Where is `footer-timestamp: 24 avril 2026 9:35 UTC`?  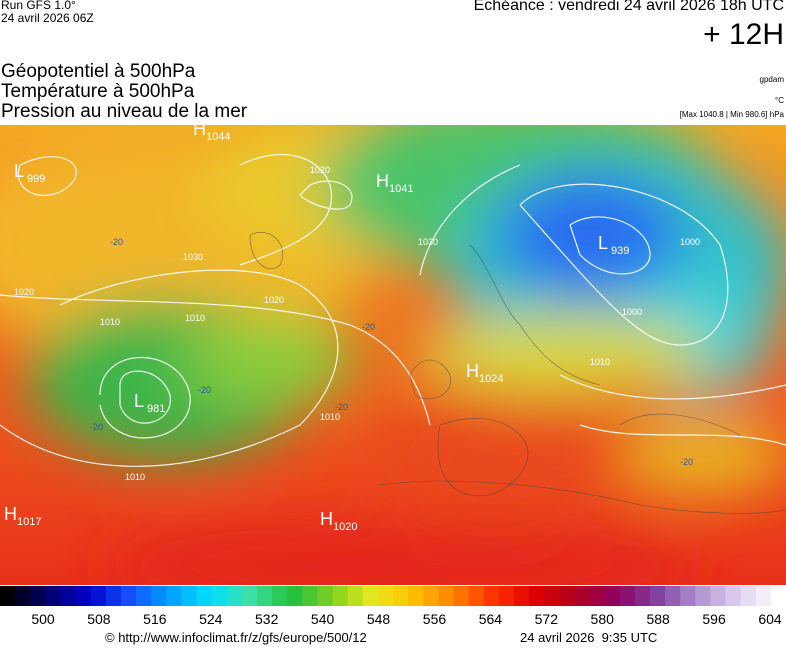
footer-timestamp: 24 avril 2026 9:35 UTC is located at coordinates (589, 637).